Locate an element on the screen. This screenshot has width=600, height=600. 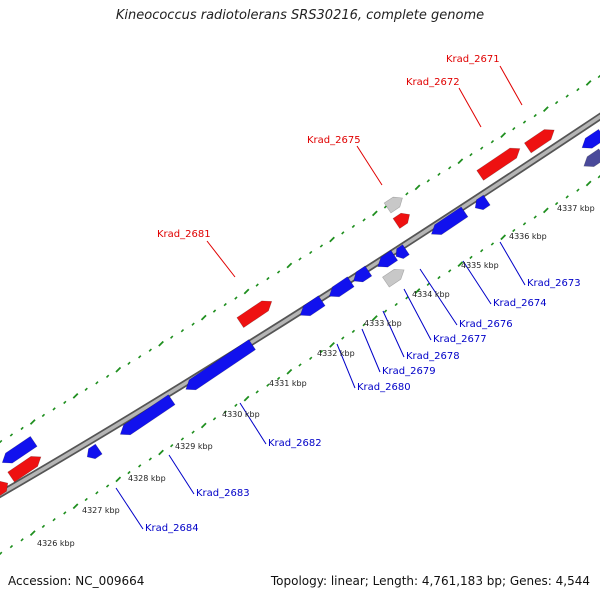
gene-label-krad-2674: Krad_2674 is located at coordinates (520, 303).